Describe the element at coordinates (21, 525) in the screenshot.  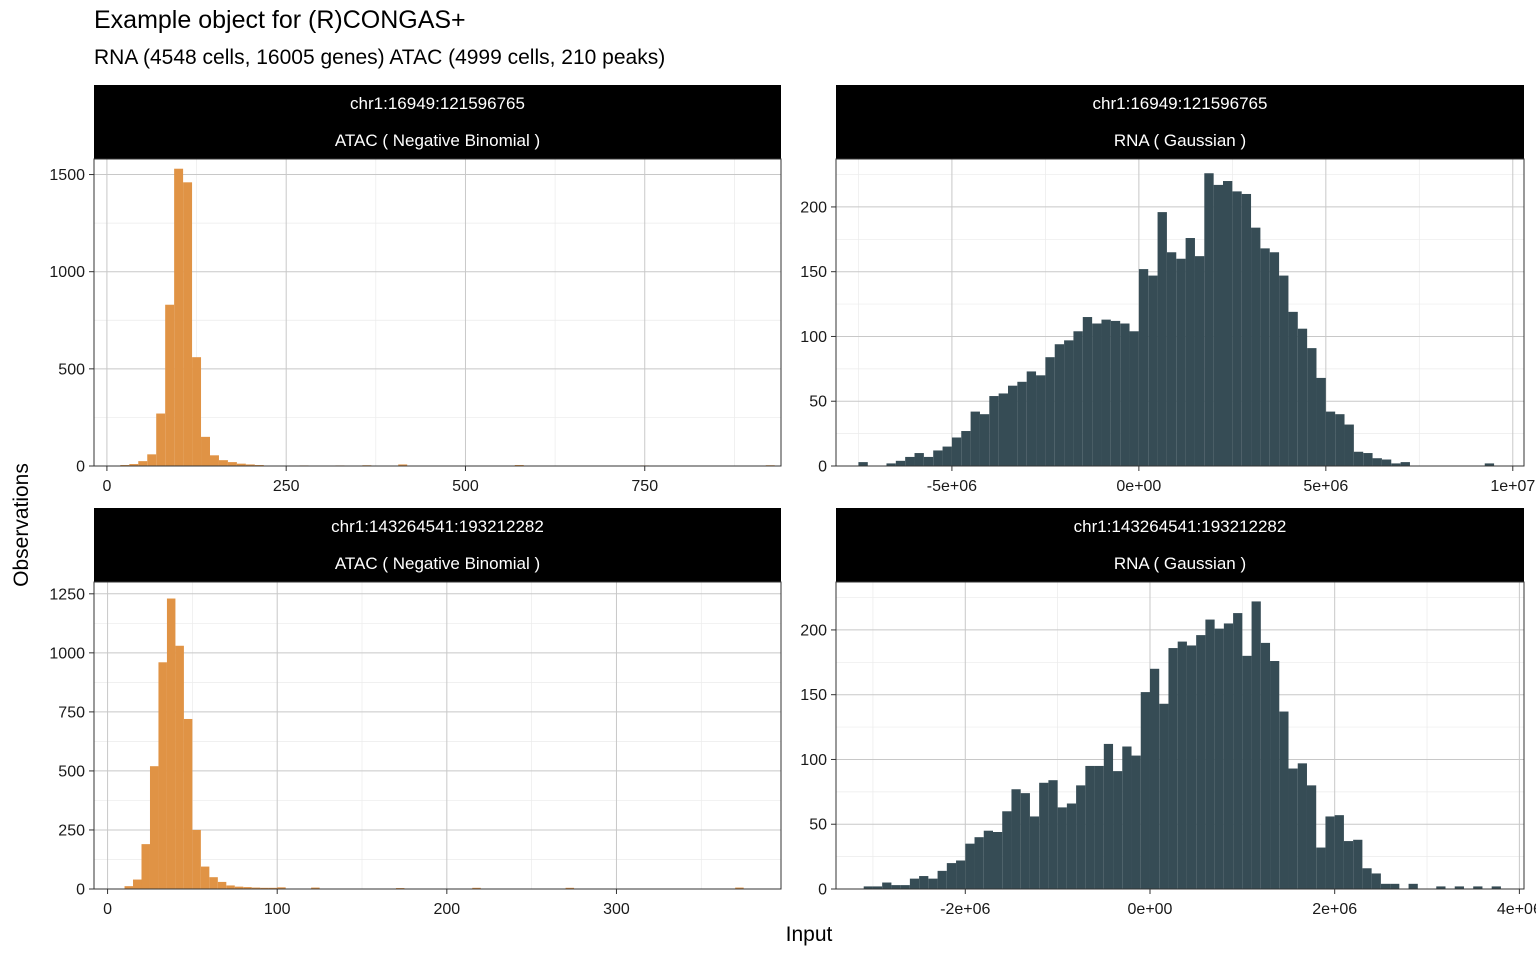
I see `y-axis-label: Observations` at that location.